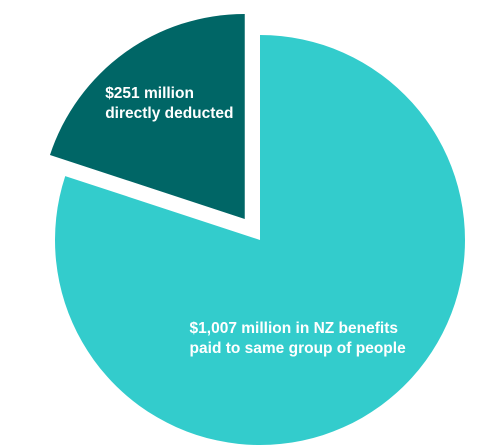  What do you see at coordinates (298, 348) in the screenshot?
I see `pie-slice-label-0-line-1: paid to same group of people` at bounding box center [298, 348].